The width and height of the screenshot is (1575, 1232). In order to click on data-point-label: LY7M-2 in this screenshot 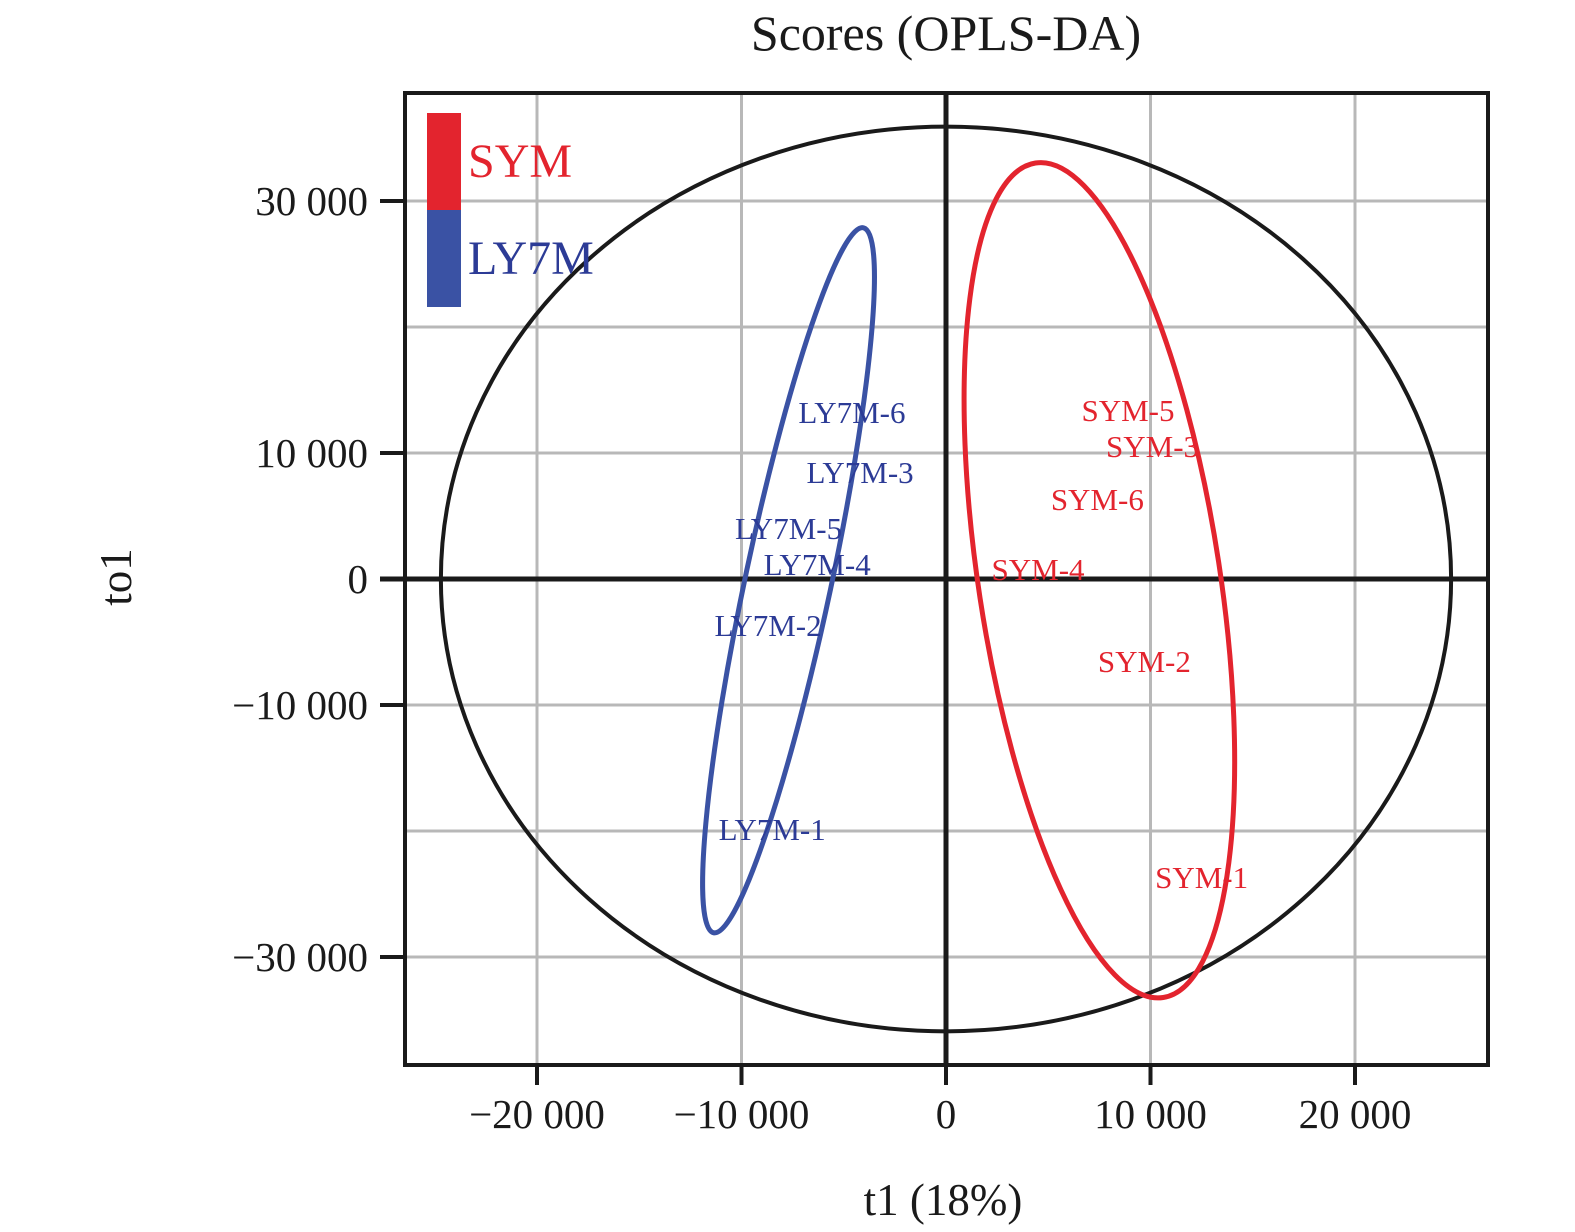, I will do `click(768, 625)`.